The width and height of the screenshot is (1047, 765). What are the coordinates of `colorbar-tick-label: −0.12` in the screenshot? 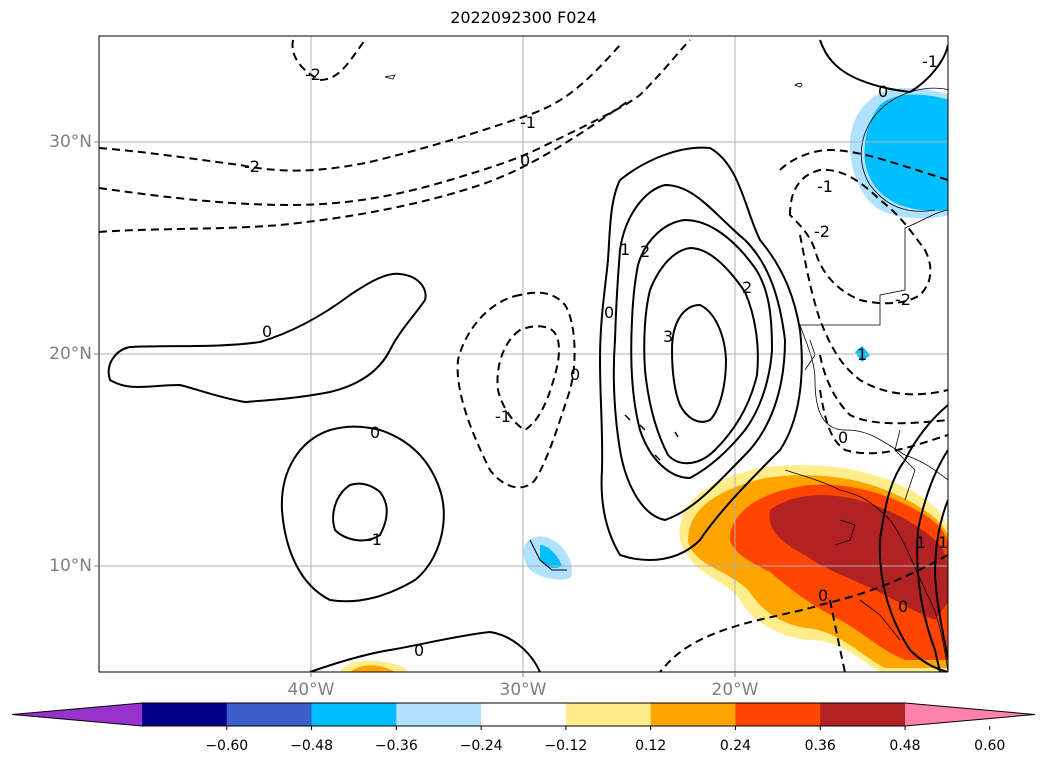 It's located at (566, 746).